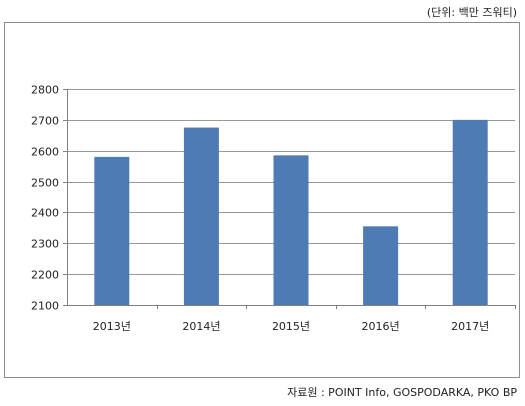 This screenshot has height=406, width=525. What do you see at coordinates (470, 326) in the screenshot?
I see `x-tick-label: 2017년` at bounding box center [470, 326].